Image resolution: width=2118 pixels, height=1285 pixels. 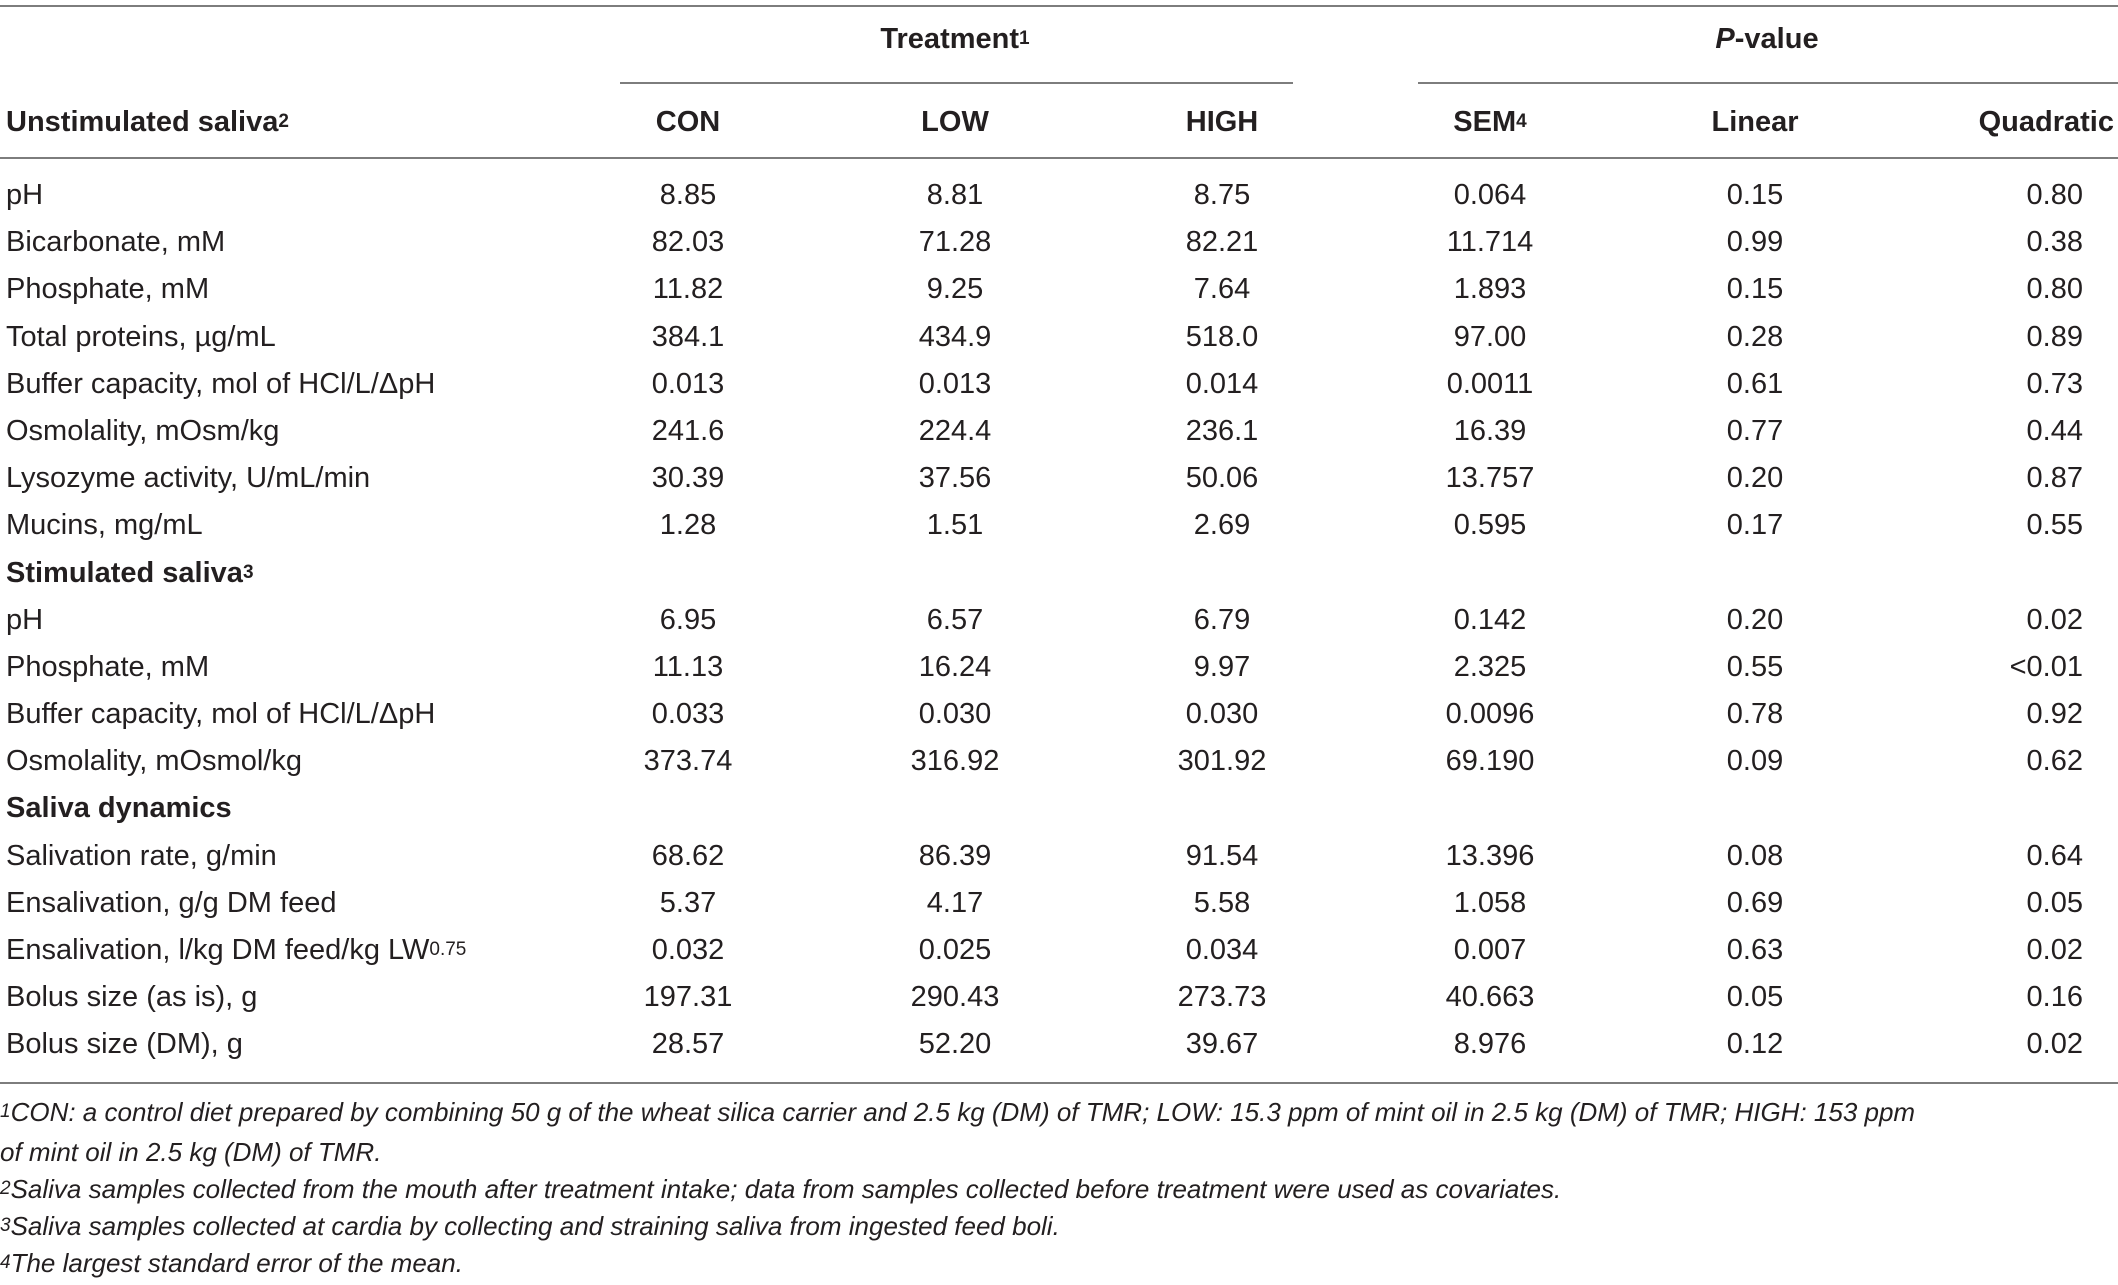 I want to click on cell-high: 6.79, so click(x=1222, y=619).